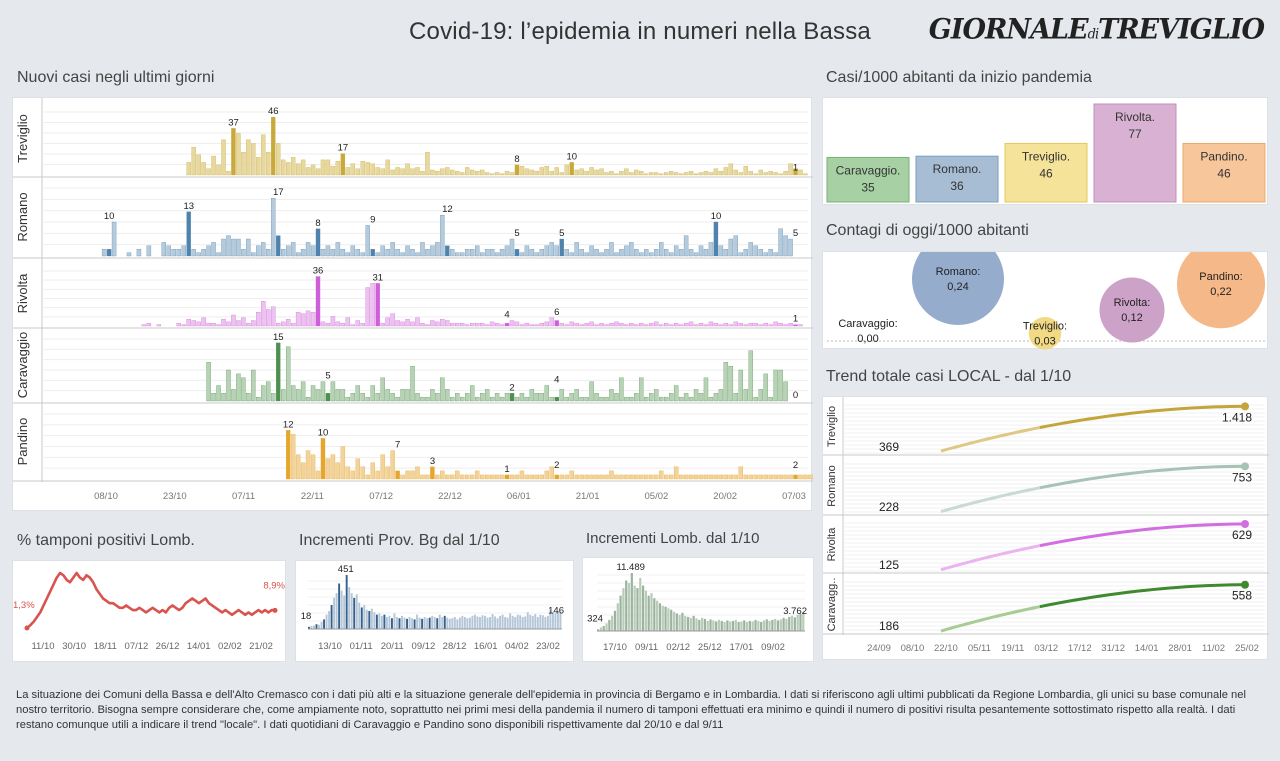 This screenshot has height=761, width=1280. I want to click on tamponi-x-tick: 07/12, so click(137, 646).